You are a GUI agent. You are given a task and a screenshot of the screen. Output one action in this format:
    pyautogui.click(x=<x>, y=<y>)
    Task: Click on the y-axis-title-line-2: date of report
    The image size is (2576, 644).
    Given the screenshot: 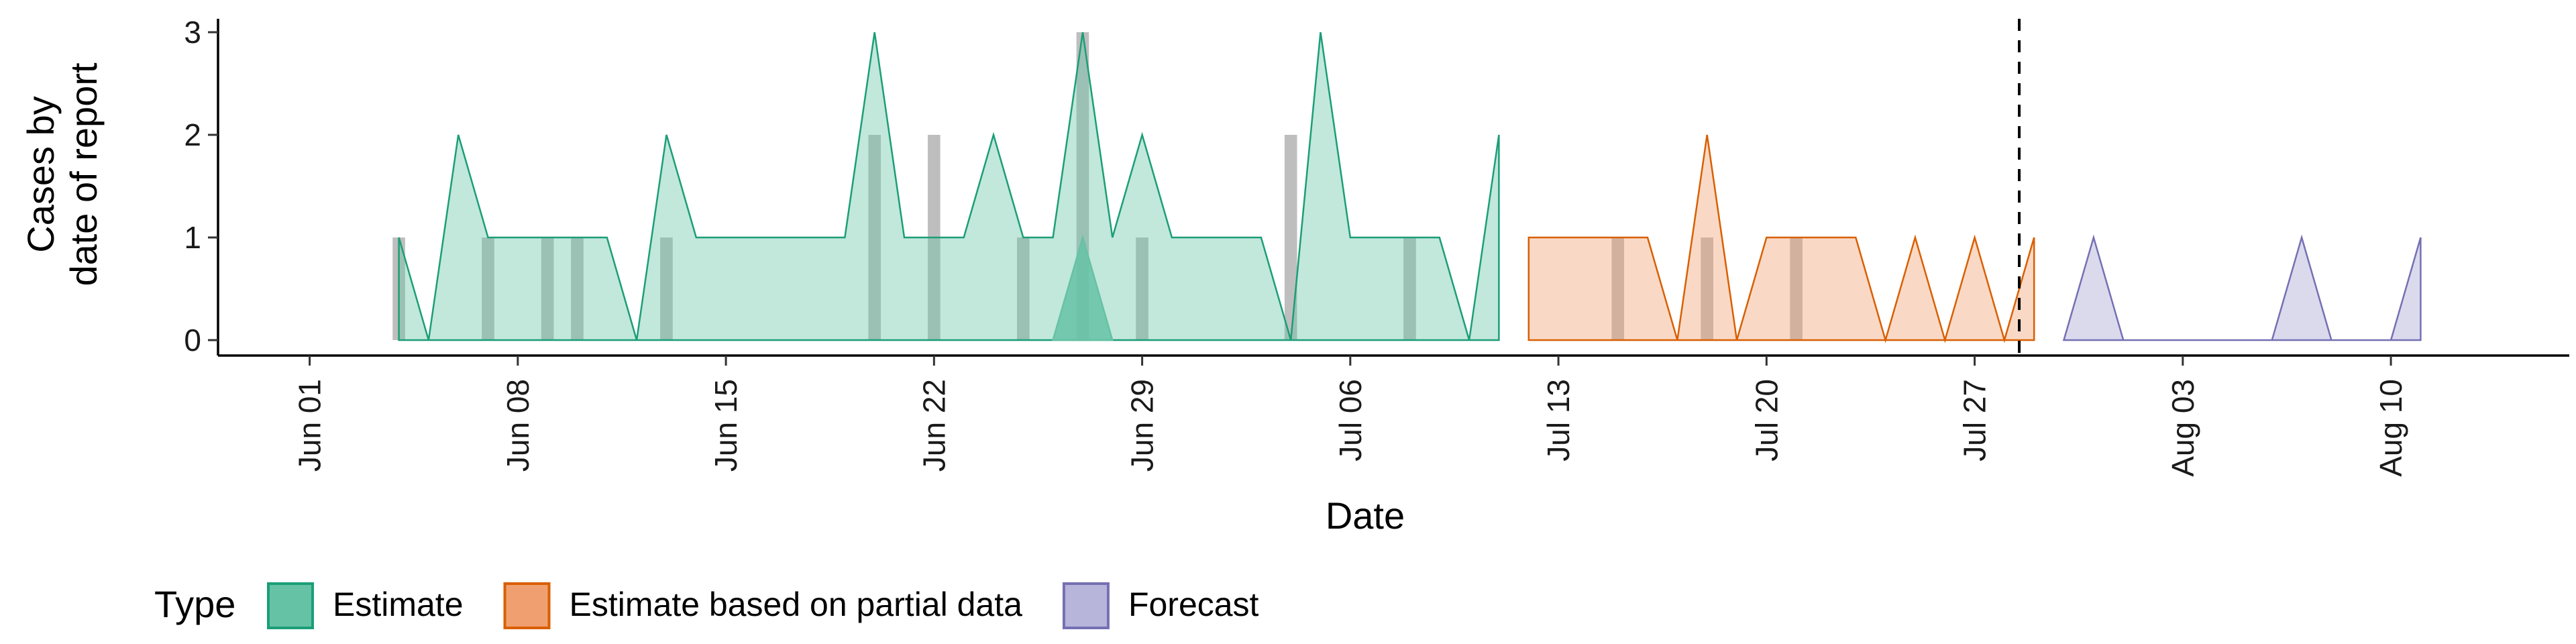 What is the action you would take?
    pyautogui.click(x=83, y=174)
    